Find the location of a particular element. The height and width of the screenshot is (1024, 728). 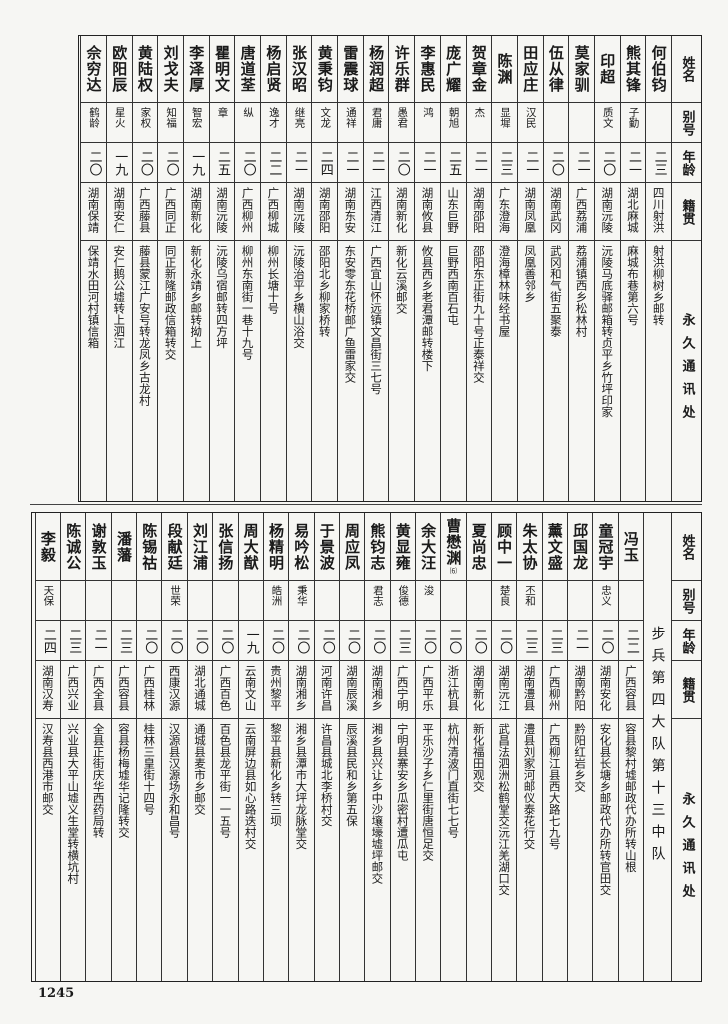

alias-text: 星火 is located at coordinates (119, 117).